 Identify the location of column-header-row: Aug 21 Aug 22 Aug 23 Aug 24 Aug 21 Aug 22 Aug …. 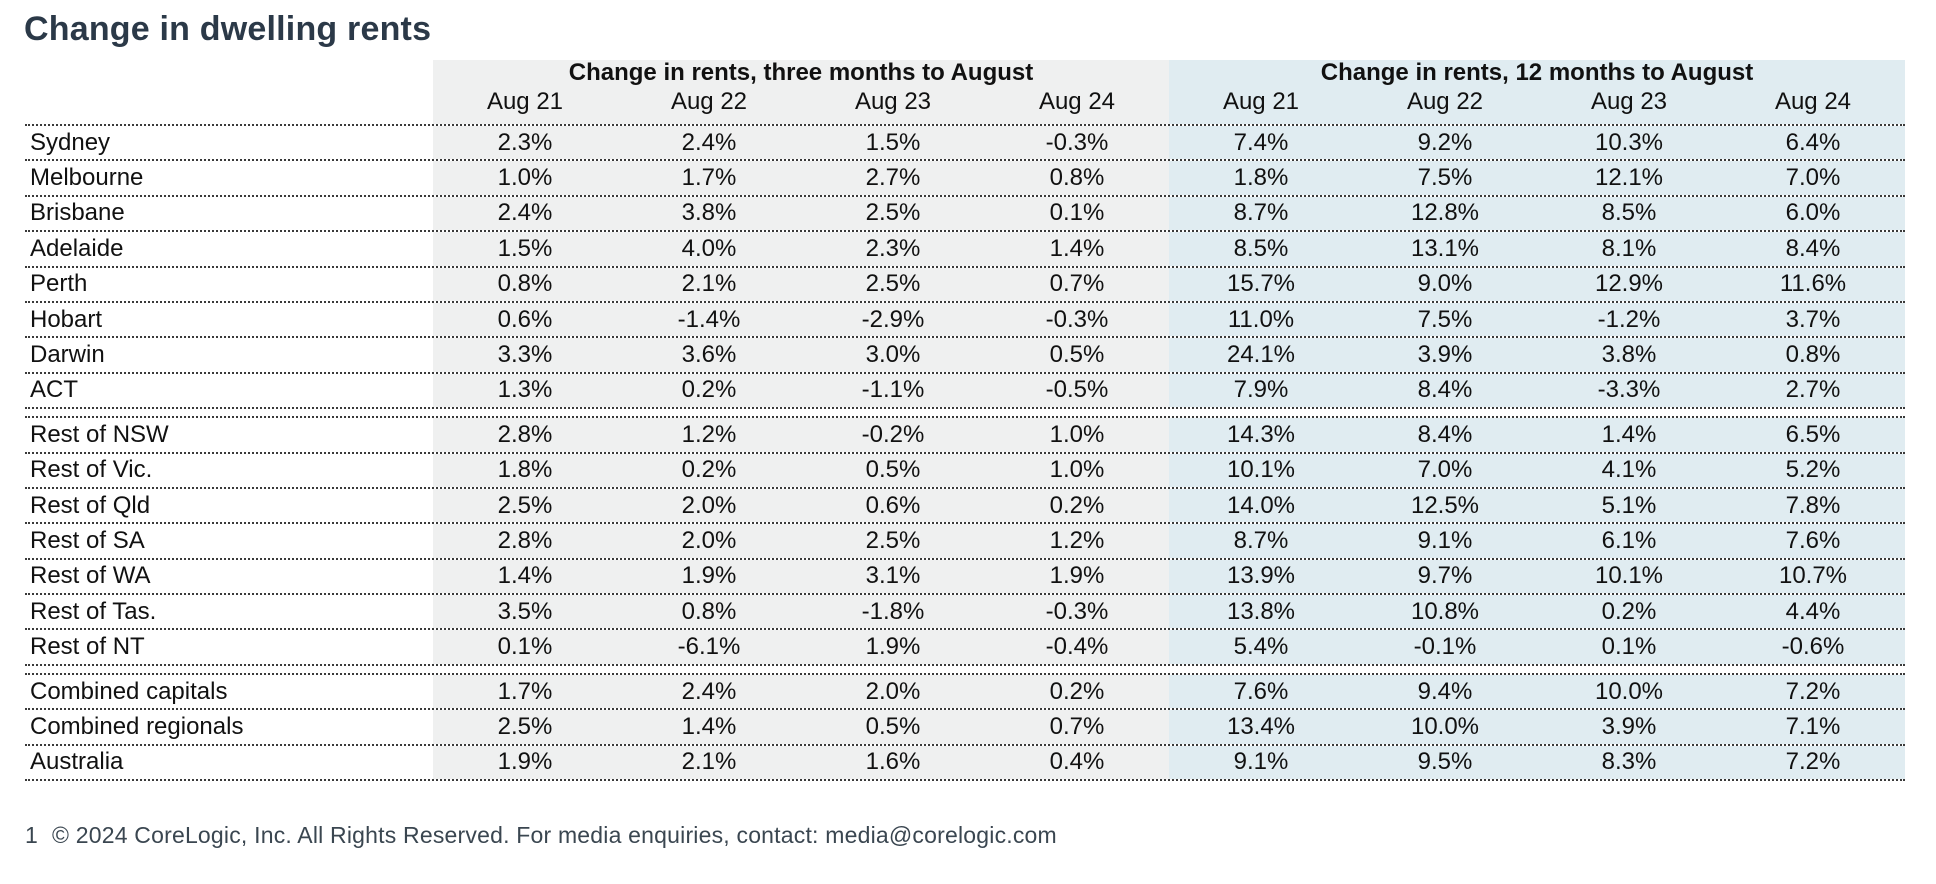
(965, 106).